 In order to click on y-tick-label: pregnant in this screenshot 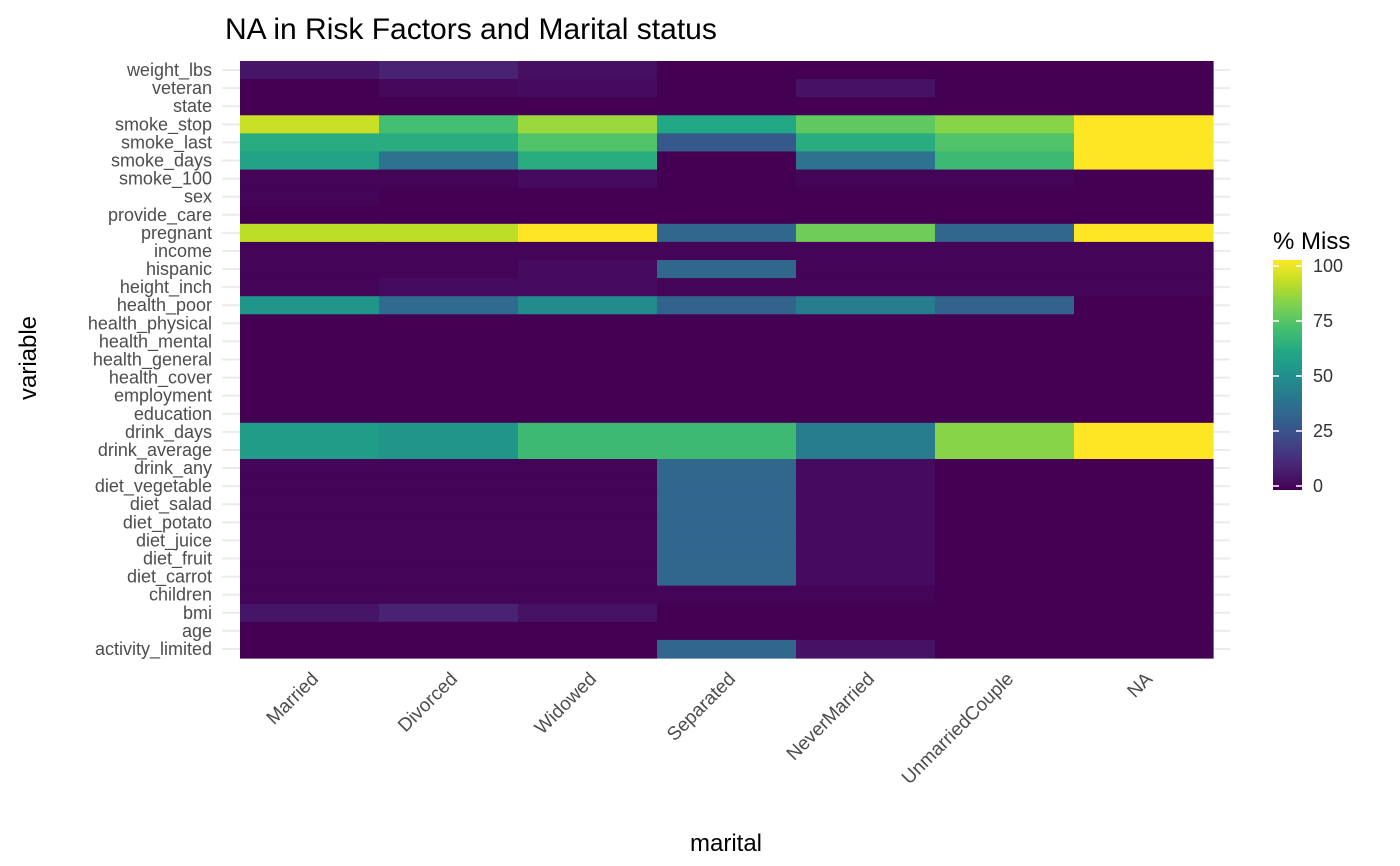, I will do `click(176, 233)`.